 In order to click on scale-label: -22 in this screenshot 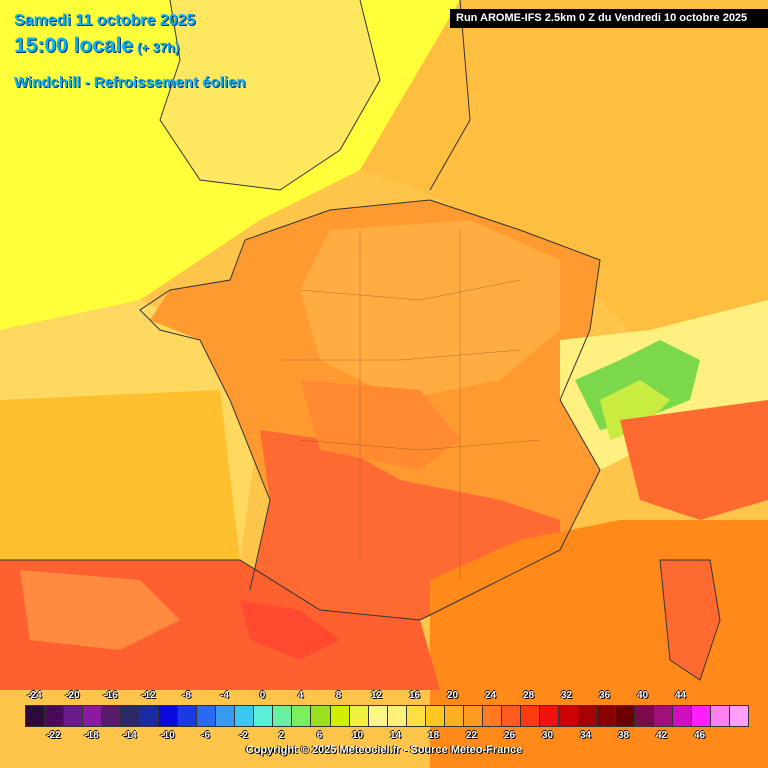, I will do `click(53, 735)`.